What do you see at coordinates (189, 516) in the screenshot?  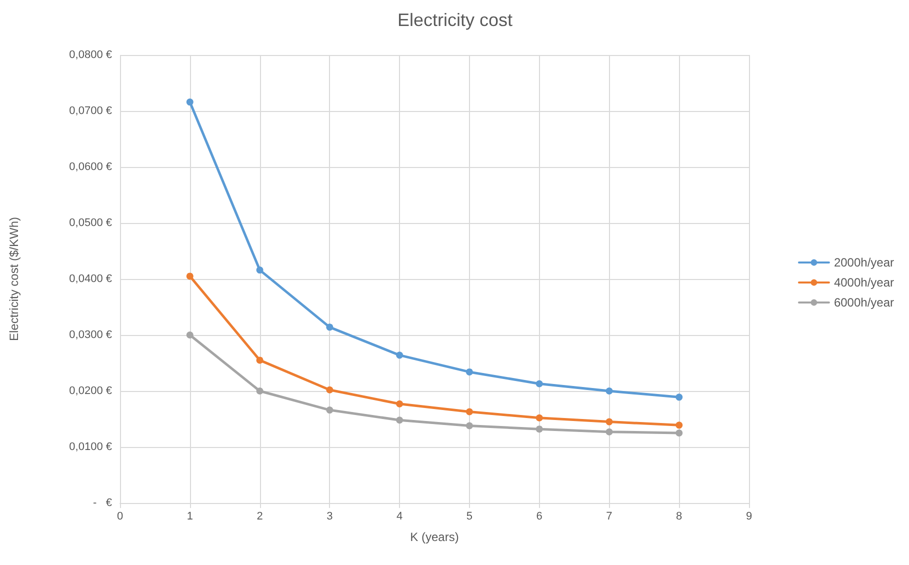 I see `x-tick-label: 1` at bounding box center [189, 516].